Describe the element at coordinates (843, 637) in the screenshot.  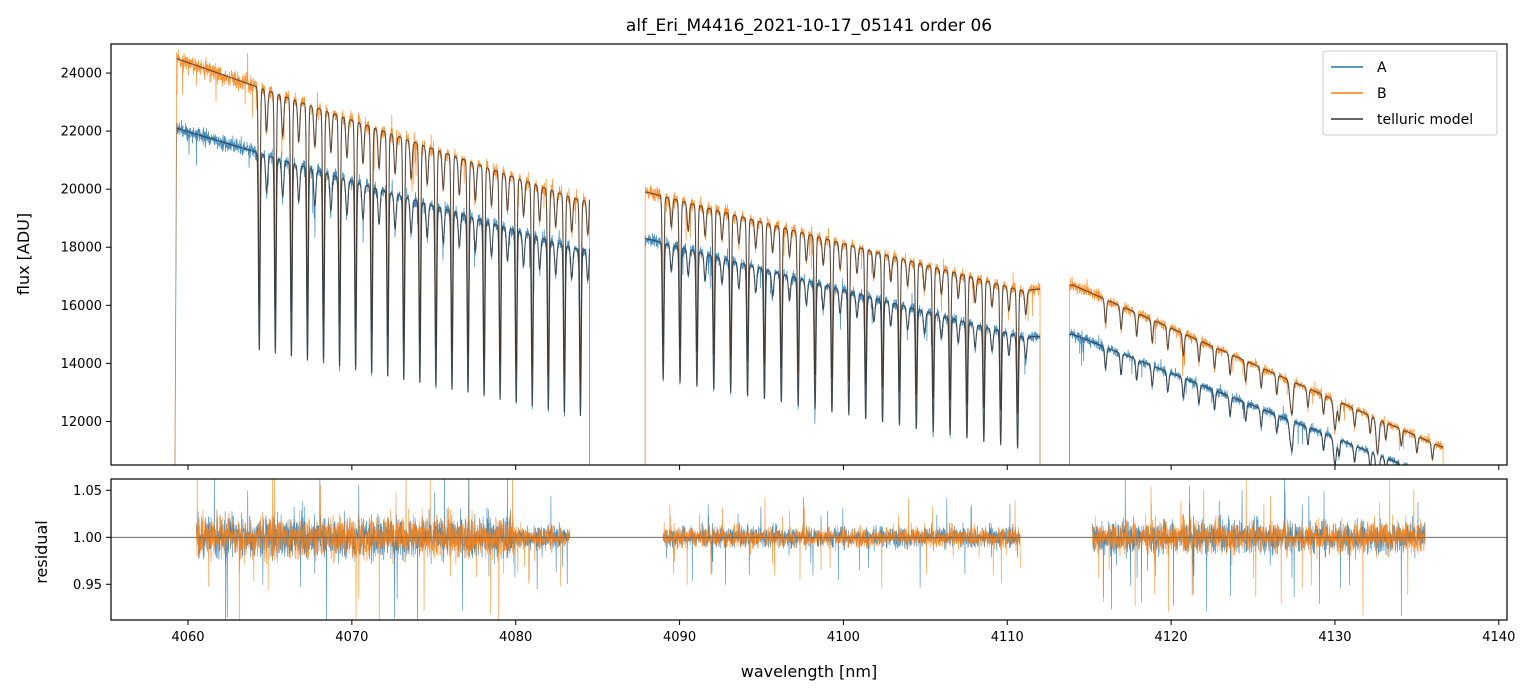
I see `xtick-label: 4100` at that location.